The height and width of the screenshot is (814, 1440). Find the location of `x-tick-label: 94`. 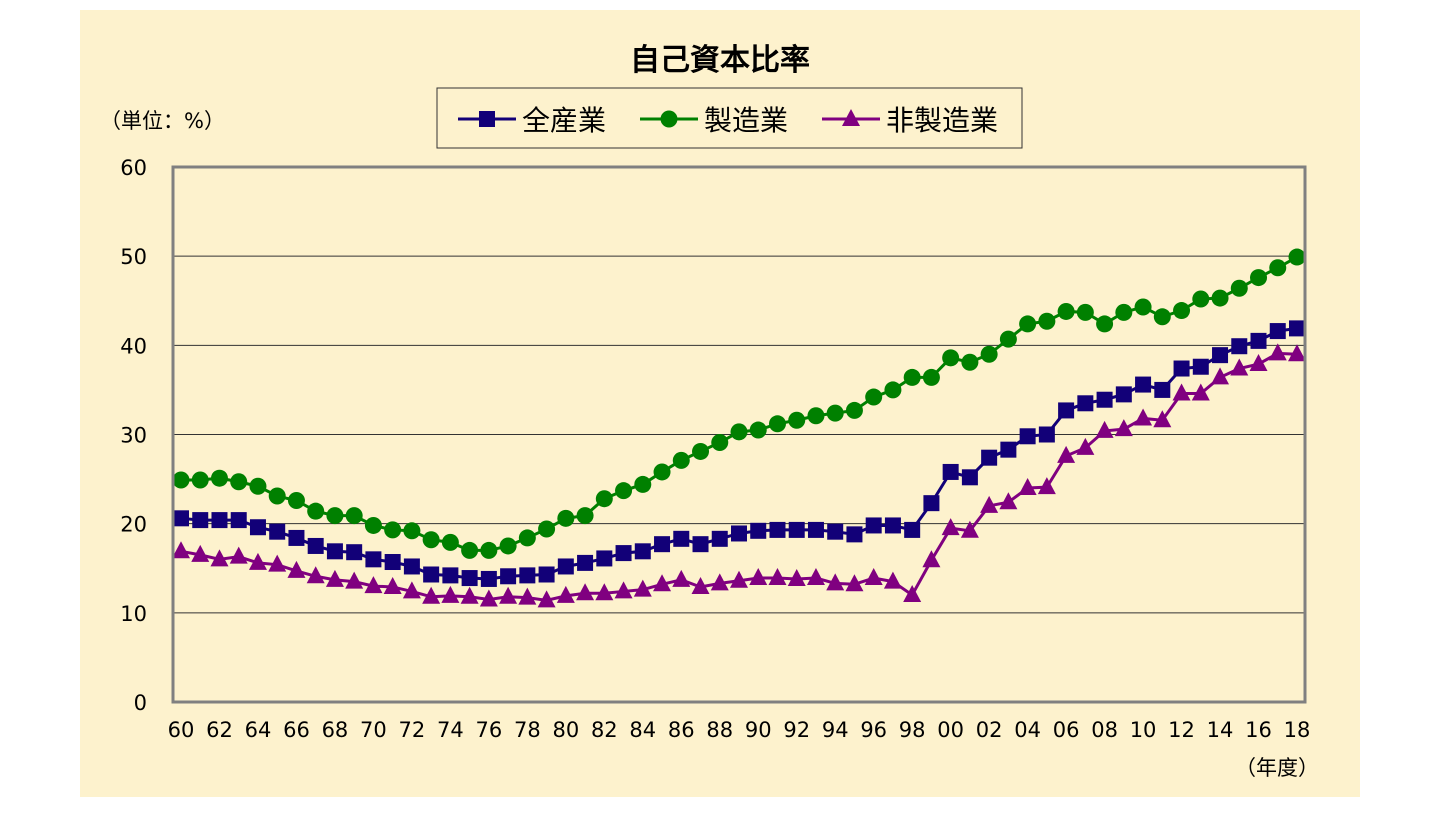

x-tick-label: 94 is located at coordinates (835, 730).